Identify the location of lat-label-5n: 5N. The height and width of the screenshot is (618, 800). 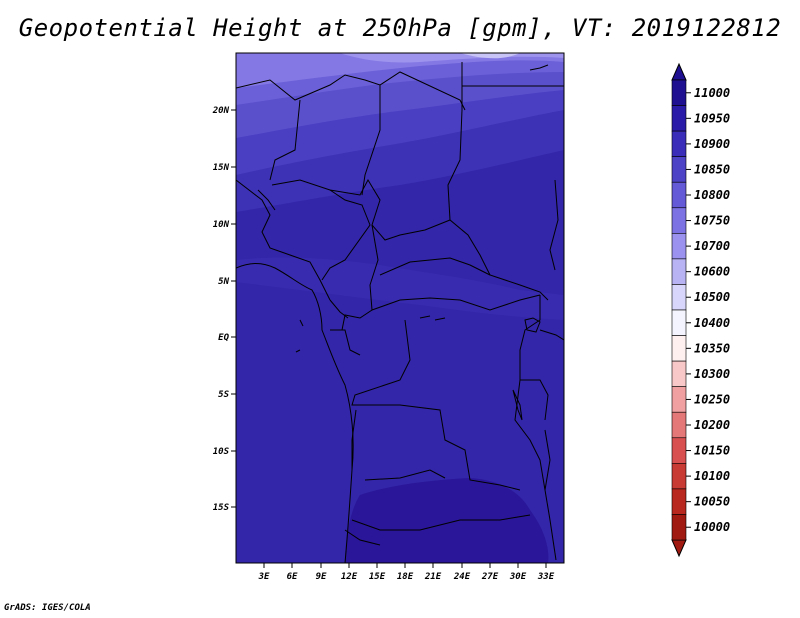
(223, 282).